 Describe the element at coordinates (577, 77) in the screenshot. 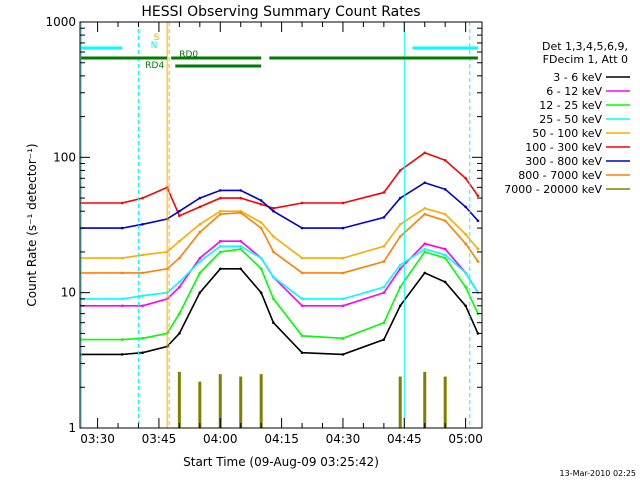

I see `legend-label-3-6-kev: 3 - 6 keV` at that location.